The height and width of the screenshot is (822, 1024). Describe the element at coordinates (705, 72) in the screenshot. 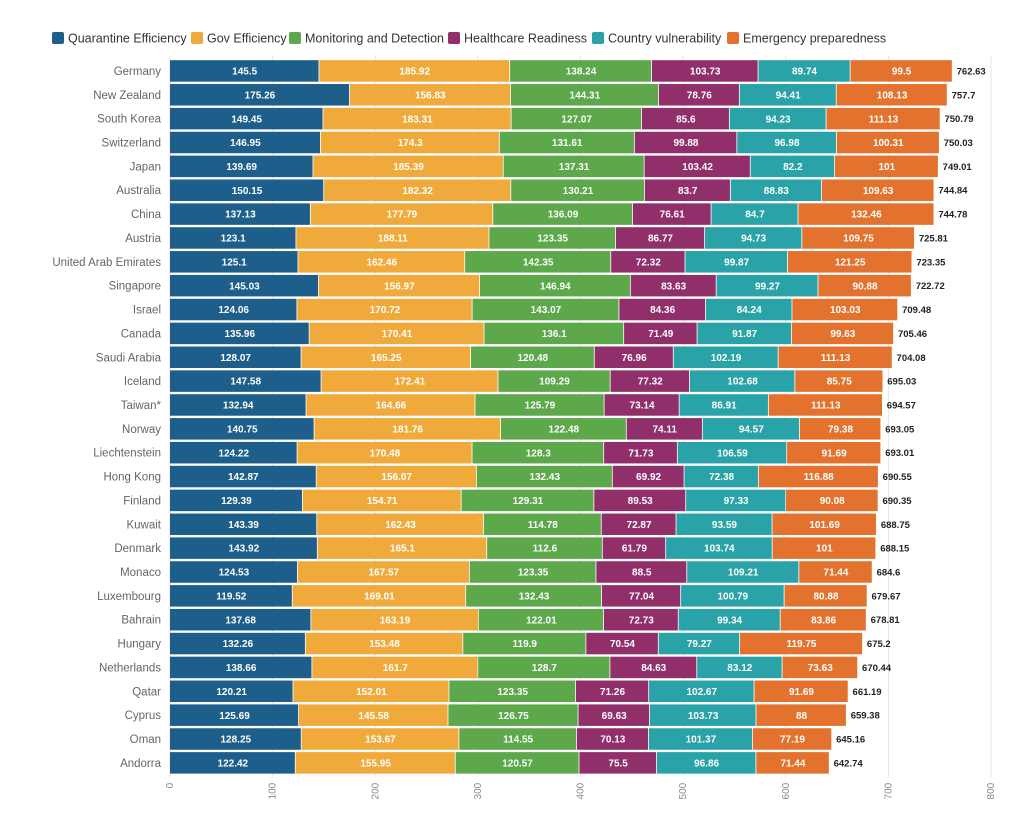

I see `bar-value-label: 103.73` at that location.